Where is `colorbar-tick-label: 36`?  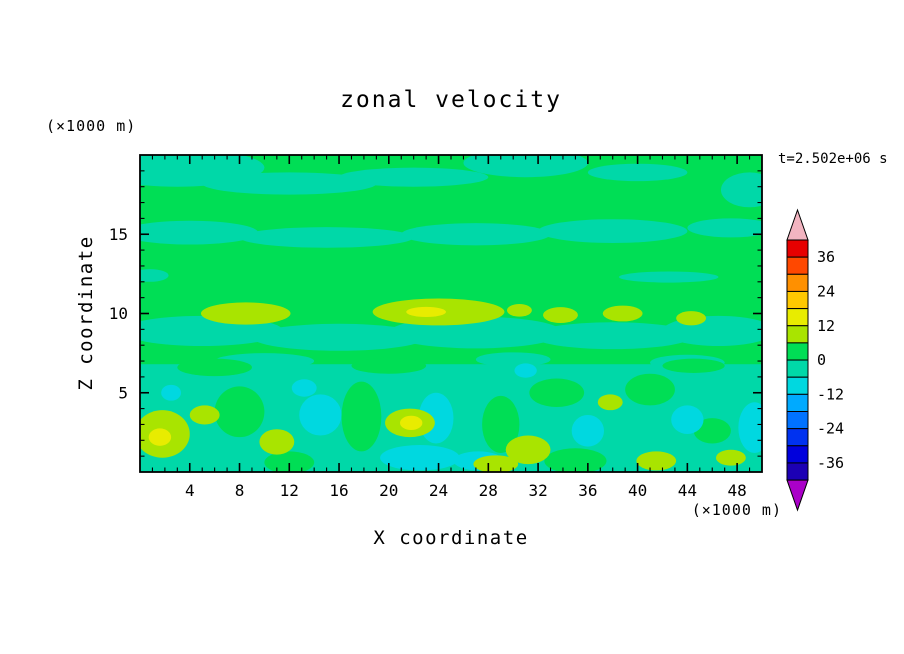
colorbar-tick-label: 36 is located at coordinates (826, 257).